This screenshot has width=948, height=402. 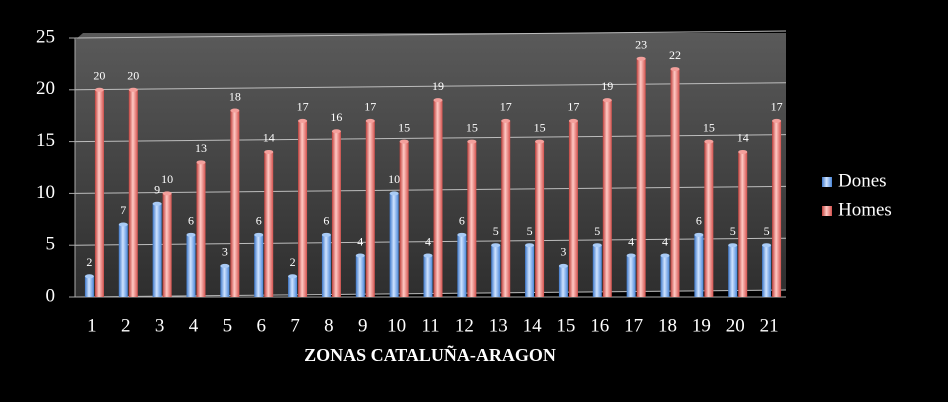 What do you see at coordinates (45, 192) in the screenshot?
I see `y-tick-label: 10` at bounding box center [45, 192].